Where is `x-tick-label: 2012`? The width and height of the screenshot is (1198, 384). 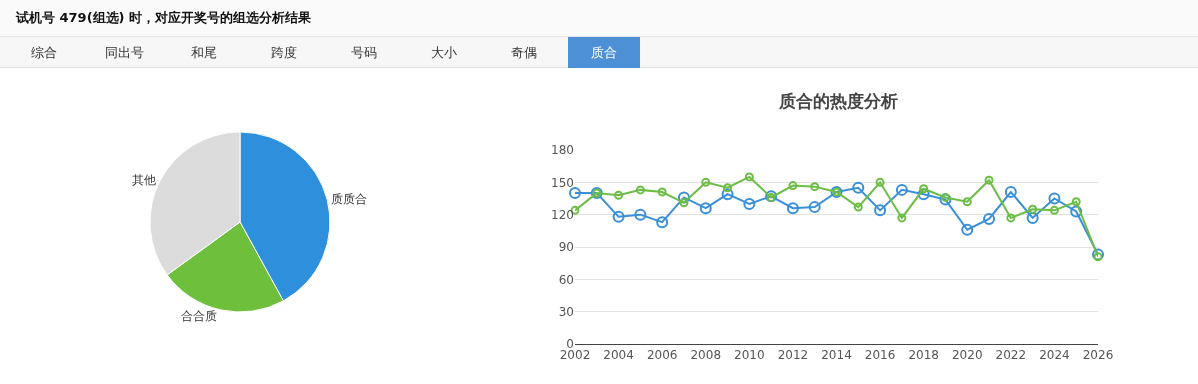 x-tick-label: 2012 is located at coordinates (793, 355).